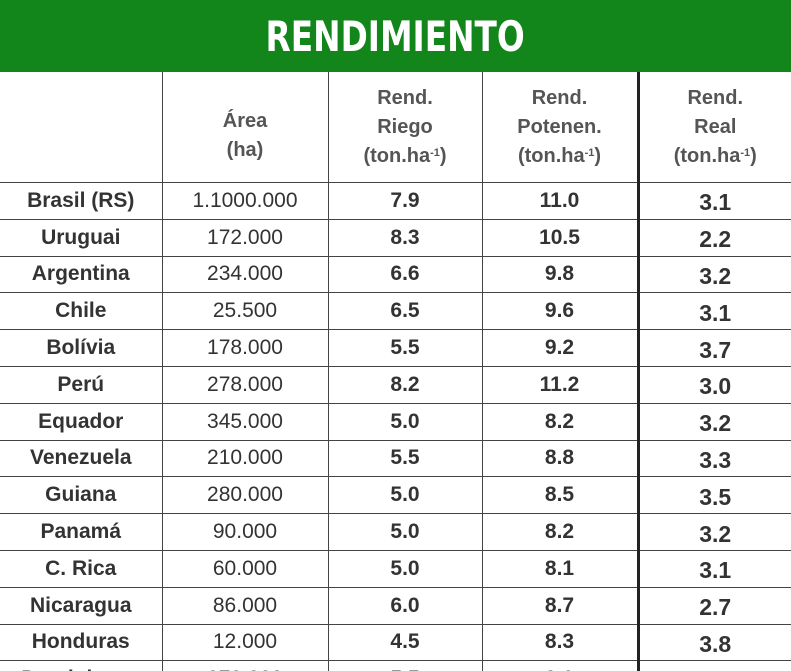 The image size is (791, 671). What do you see at coordinates (753, 155) in the screenshot?
I see `header-real-close: )` at bounding box center [753, 155].